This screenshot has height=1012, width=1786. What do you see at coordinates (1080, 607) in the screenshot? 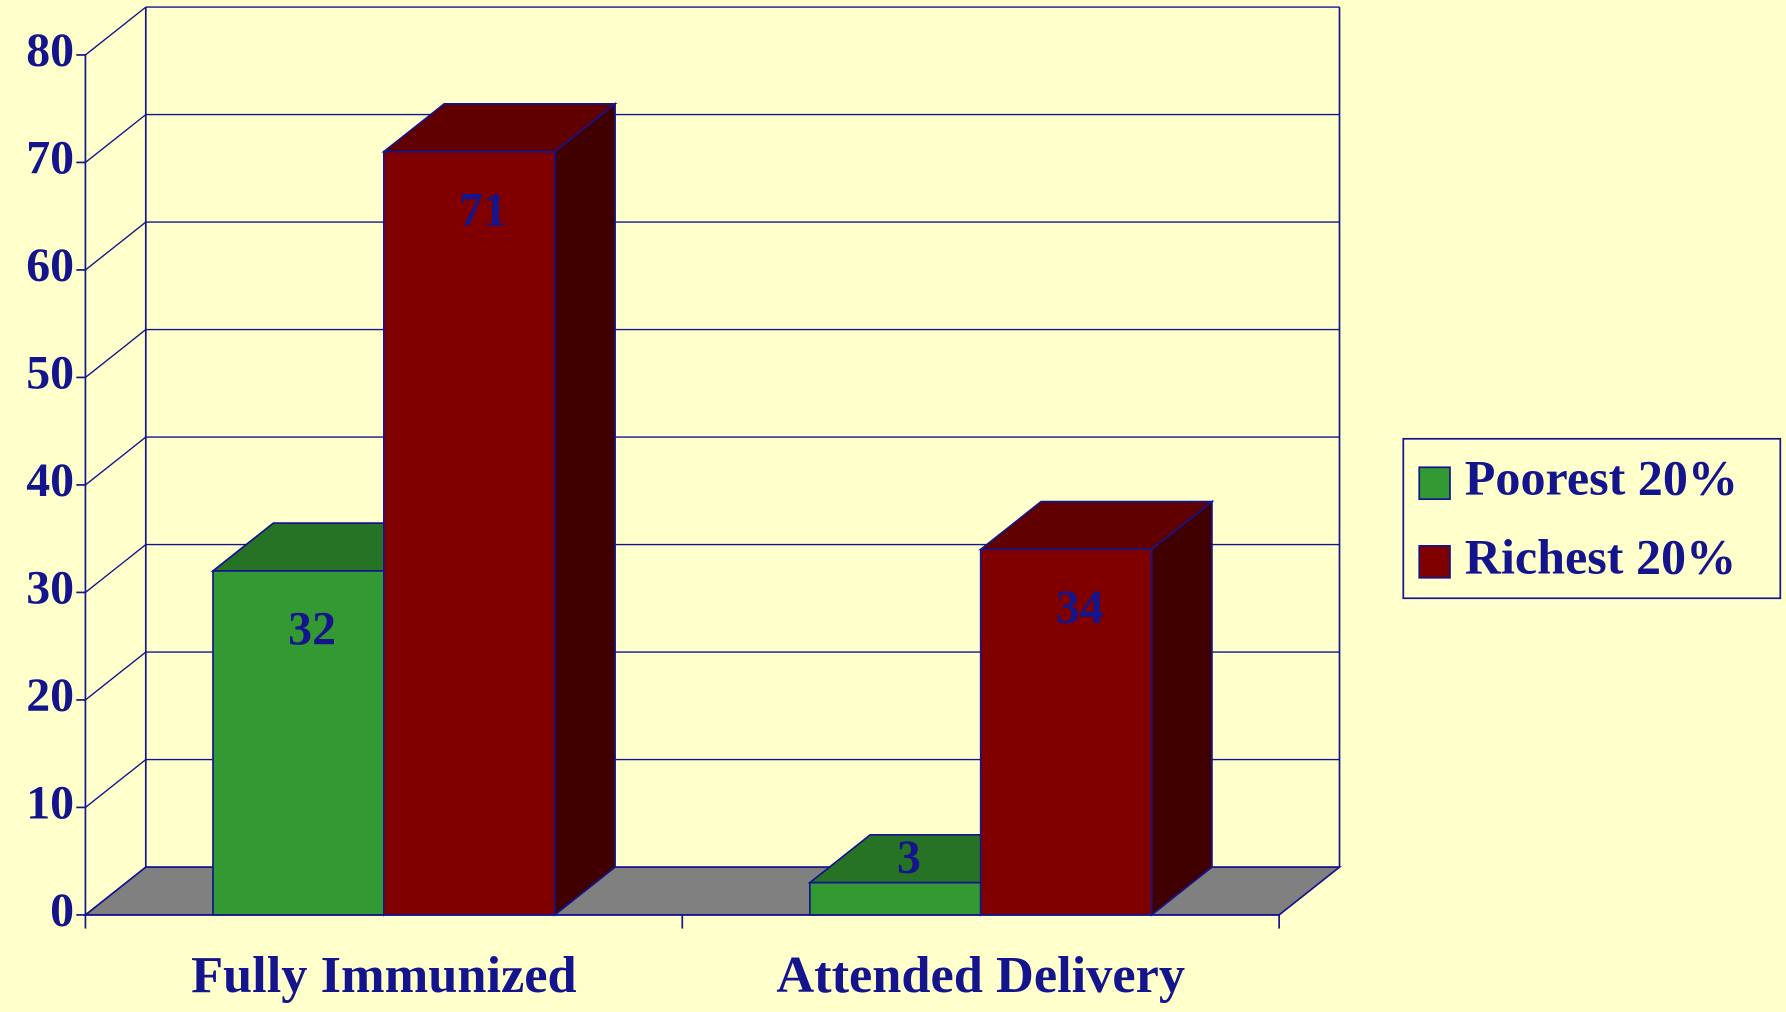
I see `value-label: 34` at bounding box center [1080, 607].